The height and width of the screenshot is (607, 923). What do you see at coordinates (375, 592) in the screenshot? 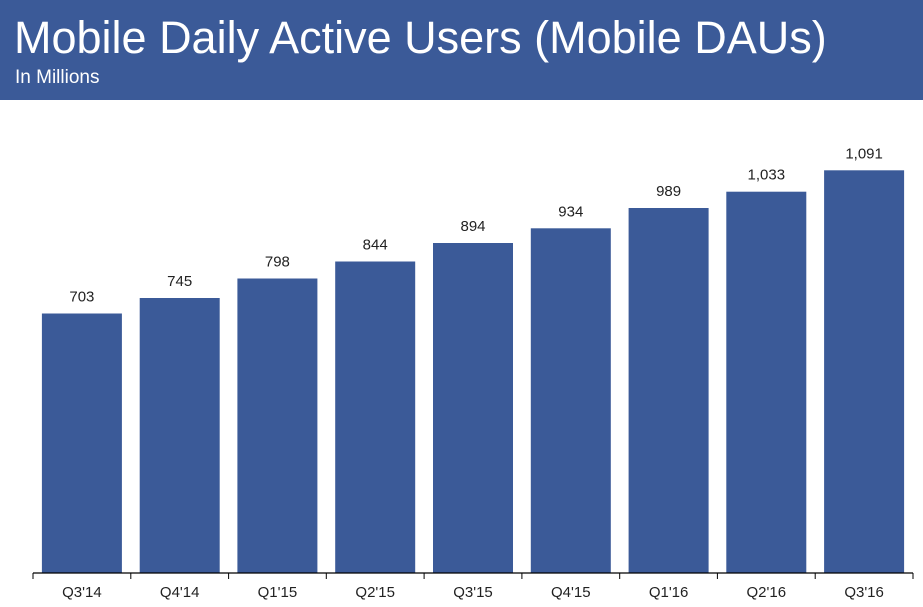
I see `x-tick-label: Q2'15` at bounding box center [375, 592].